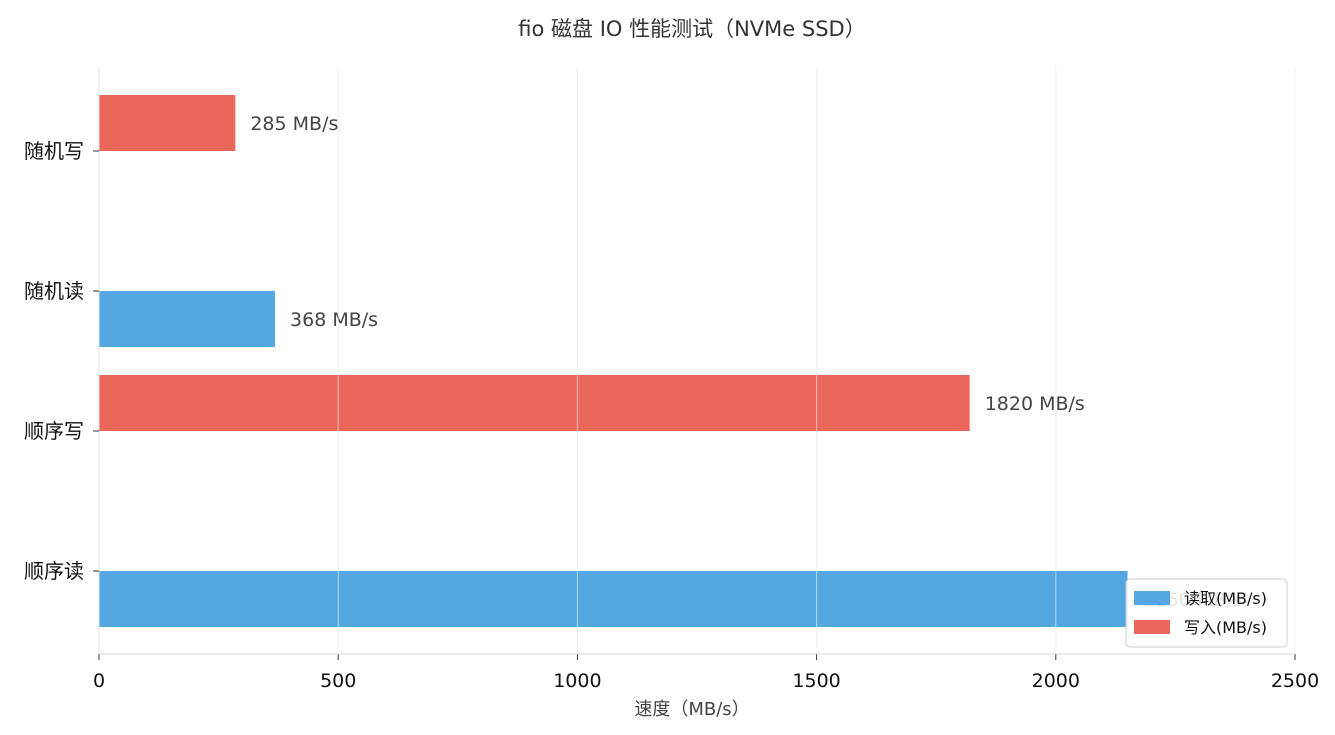 The height and width of the screenshot is (735, 1335). I want to click on chart-title: fio 磁盘 IO 性能测试（NVMe SSD）, so click(691, 29).